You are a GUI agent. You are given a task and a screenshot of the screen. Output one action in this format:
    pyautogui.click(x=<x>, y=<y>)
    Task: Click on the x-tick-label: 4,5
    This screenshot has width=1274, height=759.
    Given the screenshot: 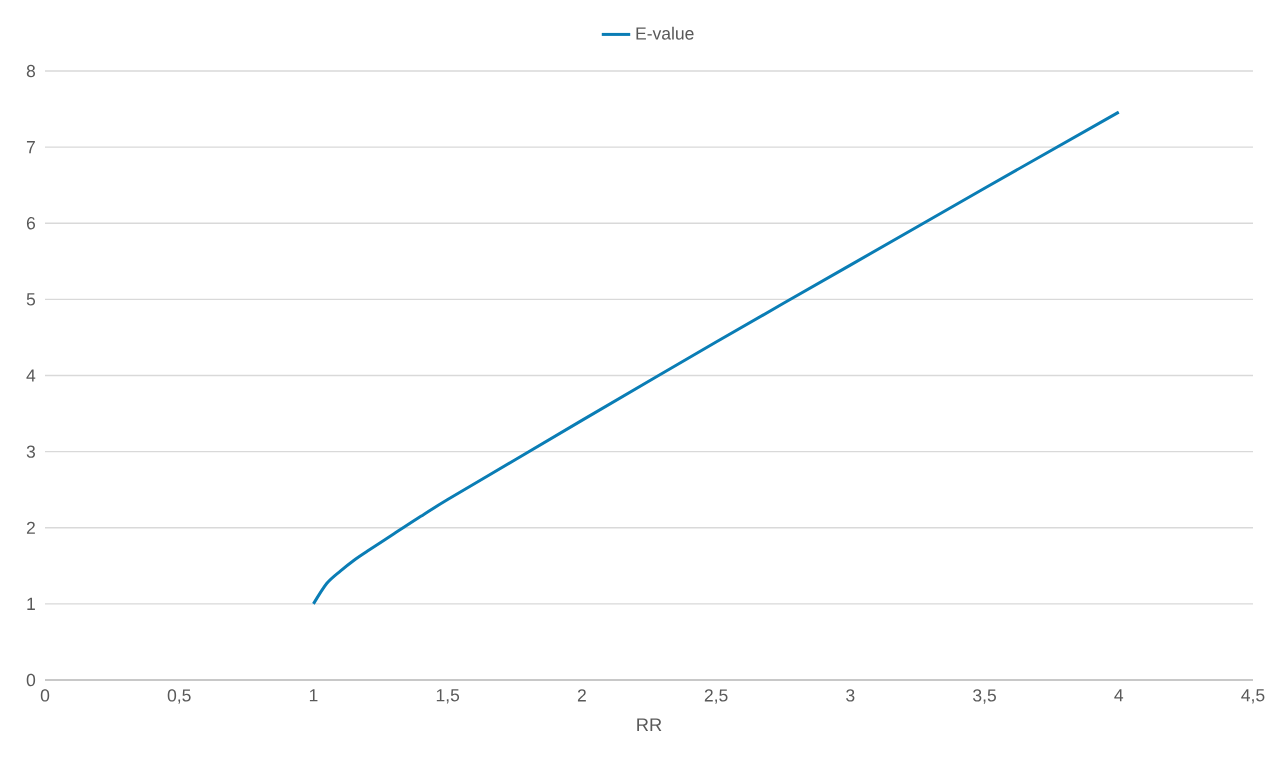 What is the action you would take?
    pyautogui.click(x=1253, y=696)
    